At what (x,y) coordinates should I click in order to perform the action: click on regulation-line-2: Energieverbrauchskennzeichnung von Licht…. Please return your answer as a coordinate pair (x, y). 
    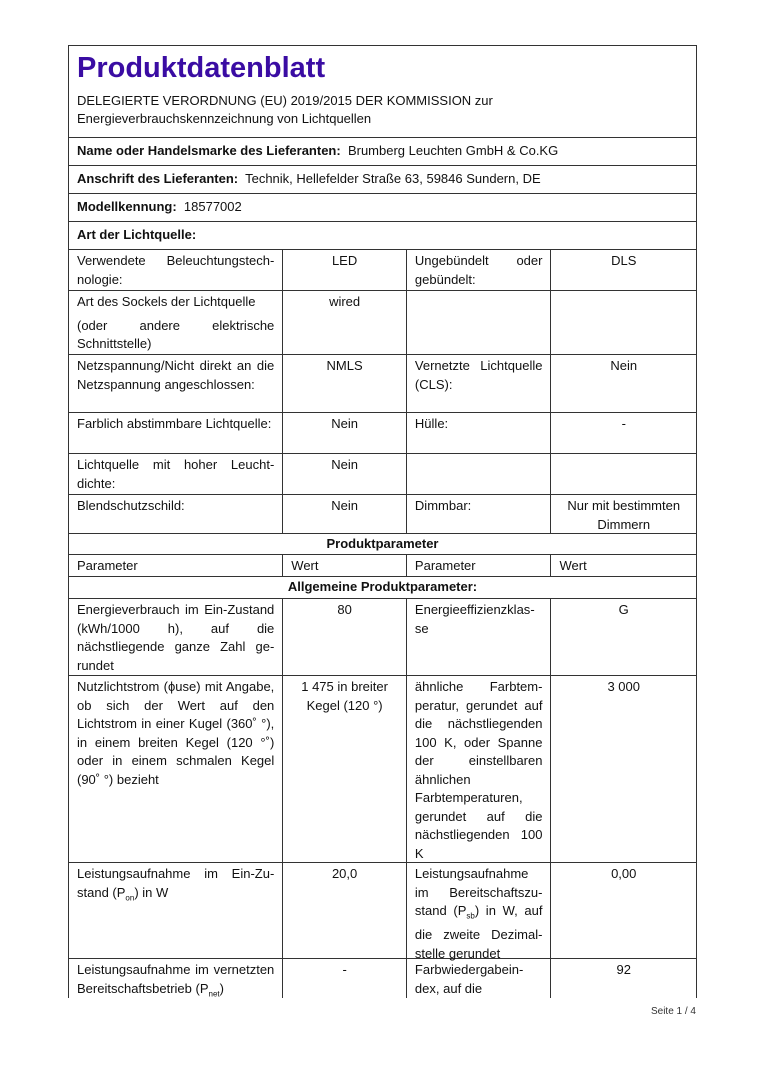
    Looking at the image, I should click on (224, 118).